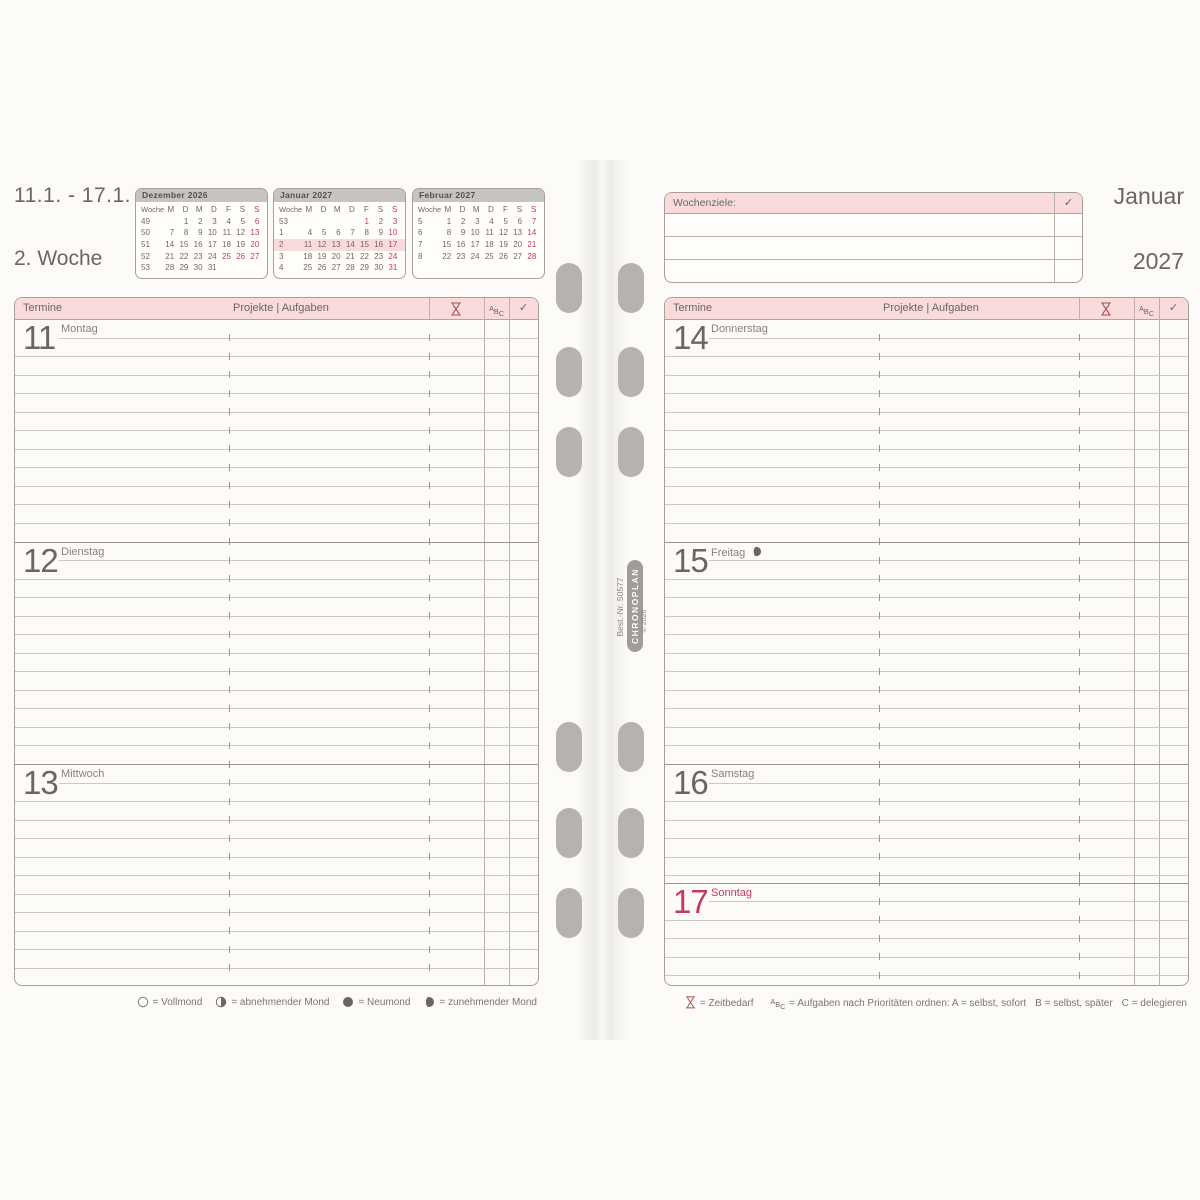 The image size is (1200, 1200). I want to click on day-number-cell: 15, so click(447, 245).